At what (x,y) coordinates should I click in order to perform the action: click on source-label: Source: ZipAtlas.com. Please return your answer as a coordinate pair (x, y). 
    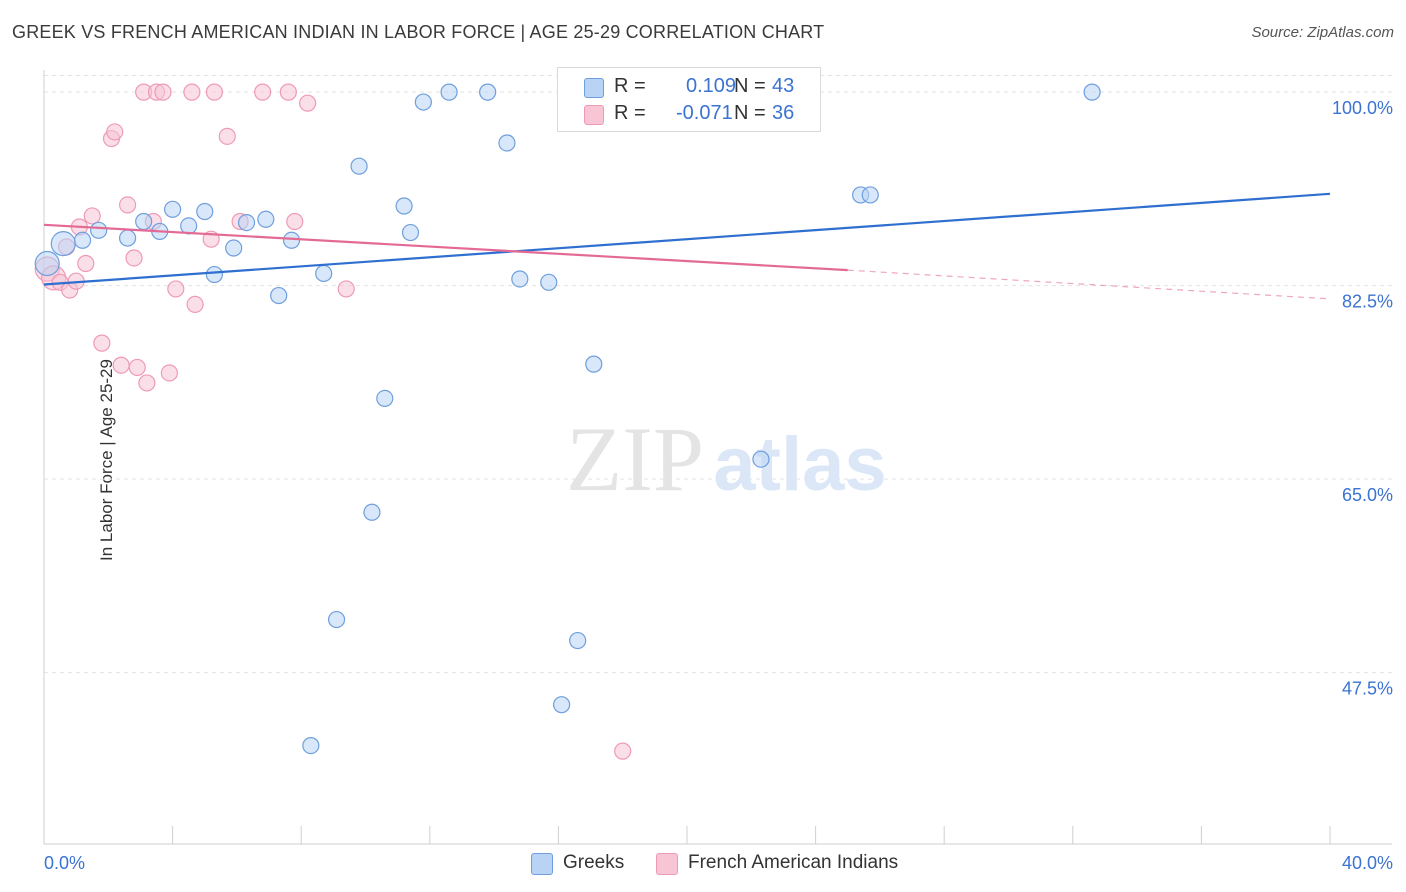
    Looking at the image, I should click on (1322, 32).